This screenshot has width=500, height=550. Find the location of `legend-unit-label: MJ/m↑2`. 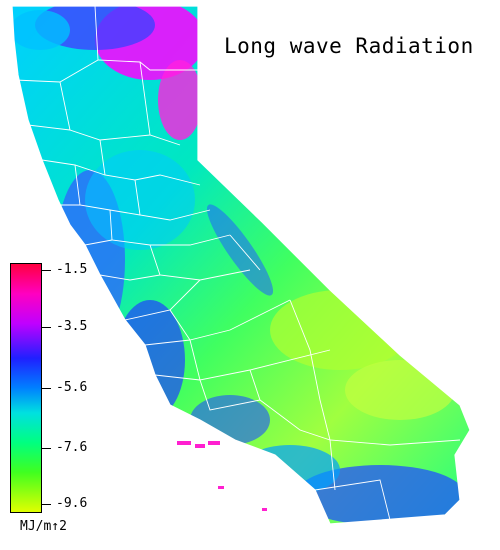

legend-unit-label: MJ/m↑2 is located at coordinates (43, 526).